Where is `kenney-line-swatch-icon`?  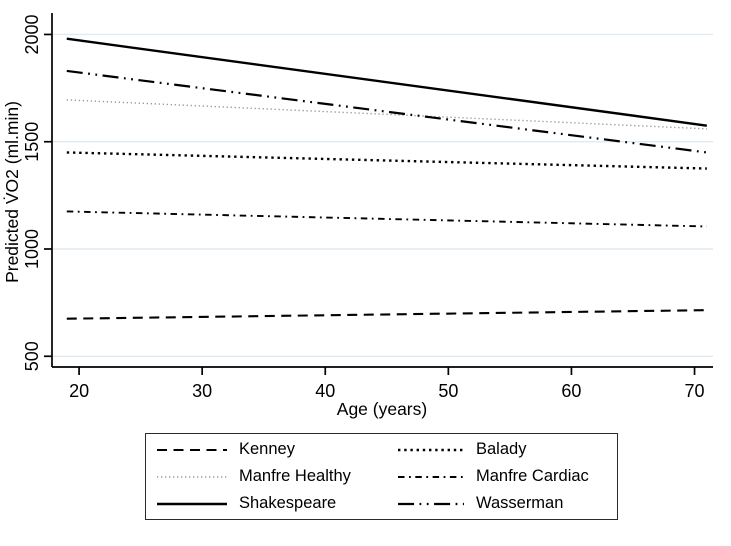 kenney-line-swatch-icon is located at coordinates (192, 449).